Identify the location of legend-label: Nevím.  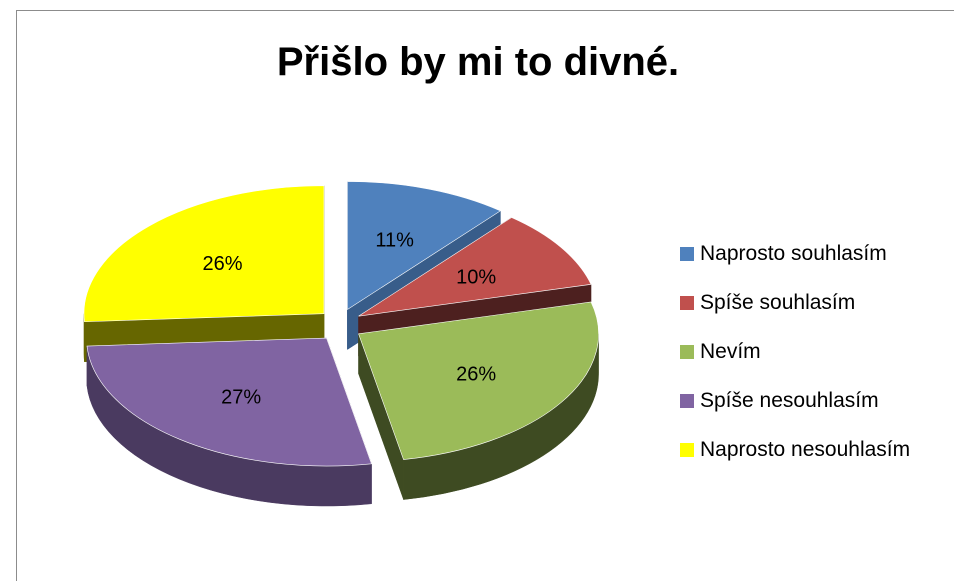
(730, 351).